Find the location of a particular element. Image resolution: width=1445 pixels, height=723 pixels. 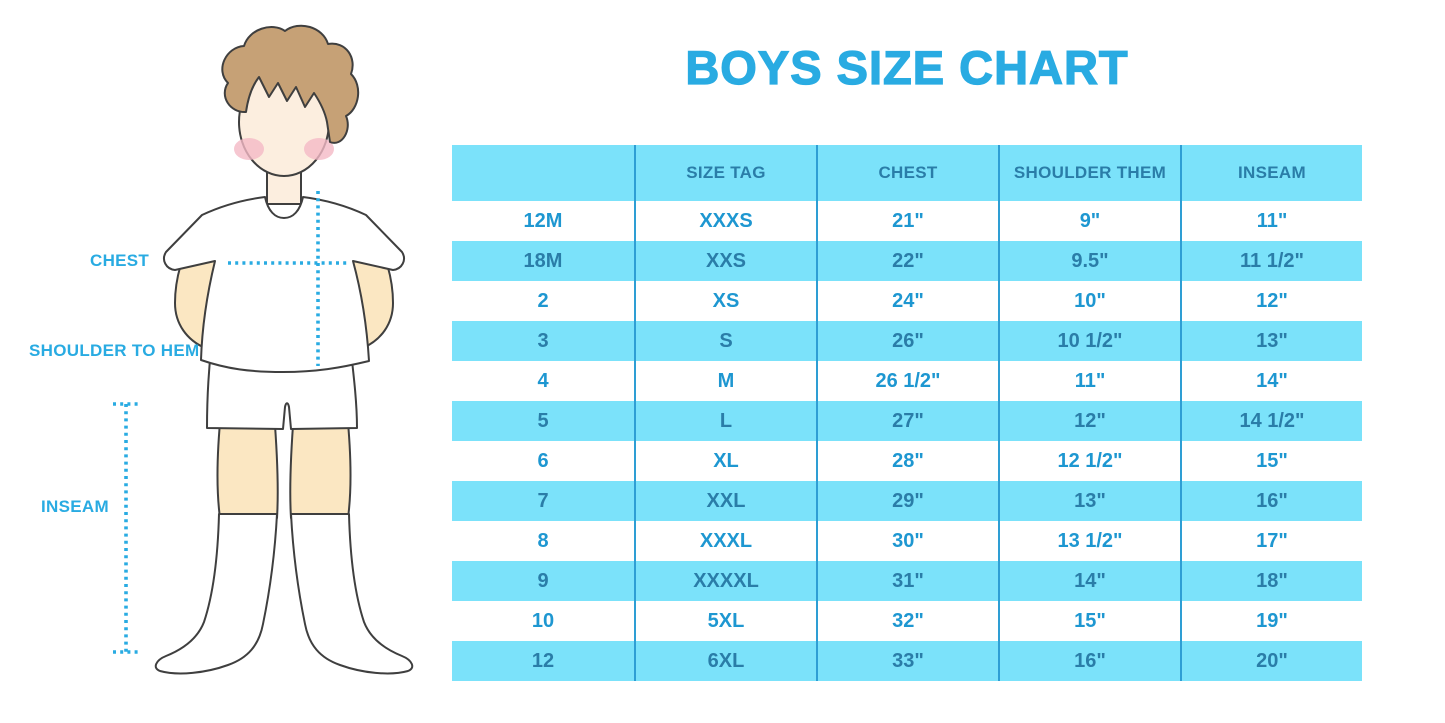

table-row: 2 XS 24" 10" 12" is located at coordinates (907, 301).